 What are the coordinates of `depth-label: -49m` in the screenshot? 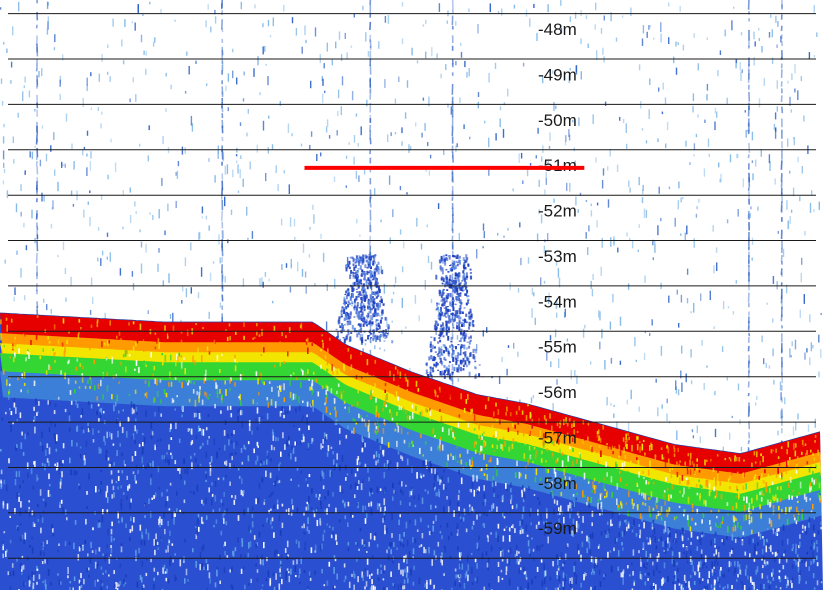 It's located at (557, 74).